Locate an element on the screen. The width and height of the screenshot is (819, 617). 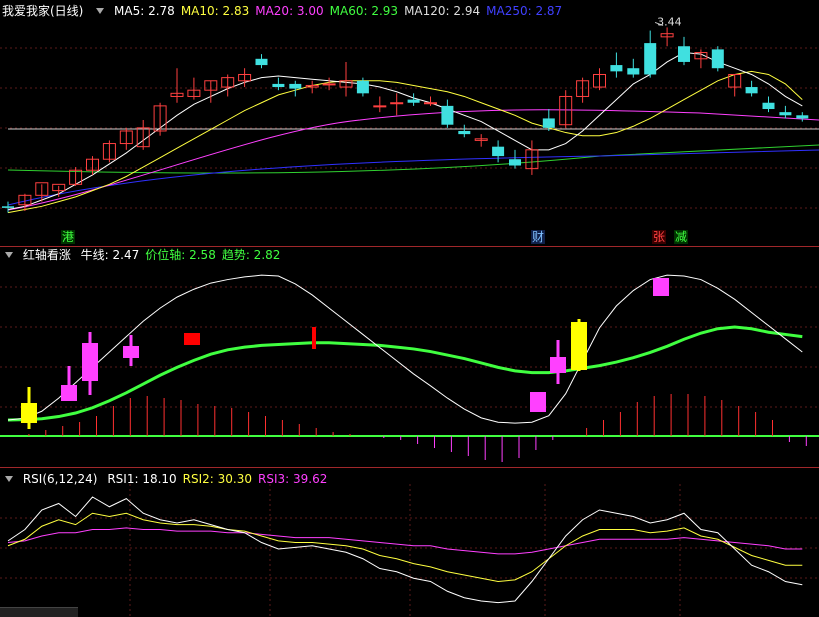
ma250-line is located at coordinates (413, 177).